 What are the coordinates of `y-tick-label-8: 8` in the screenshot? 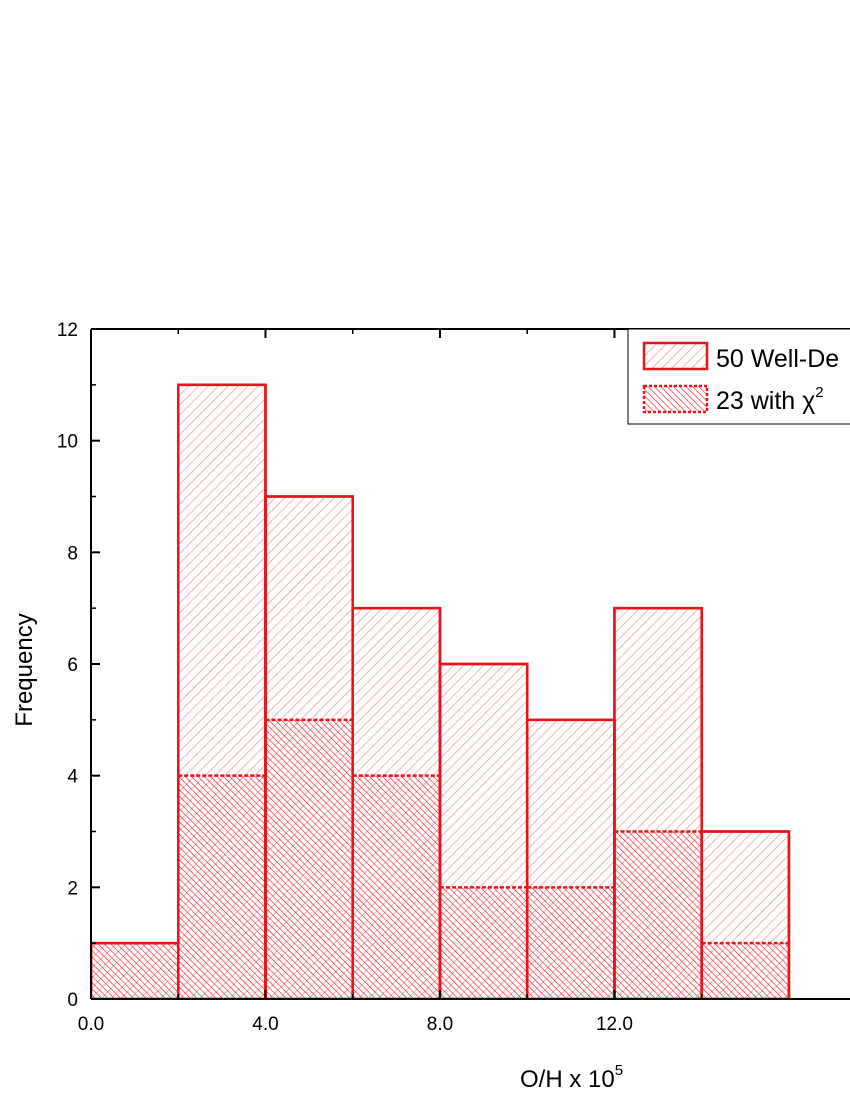 It's located at (72, 553).